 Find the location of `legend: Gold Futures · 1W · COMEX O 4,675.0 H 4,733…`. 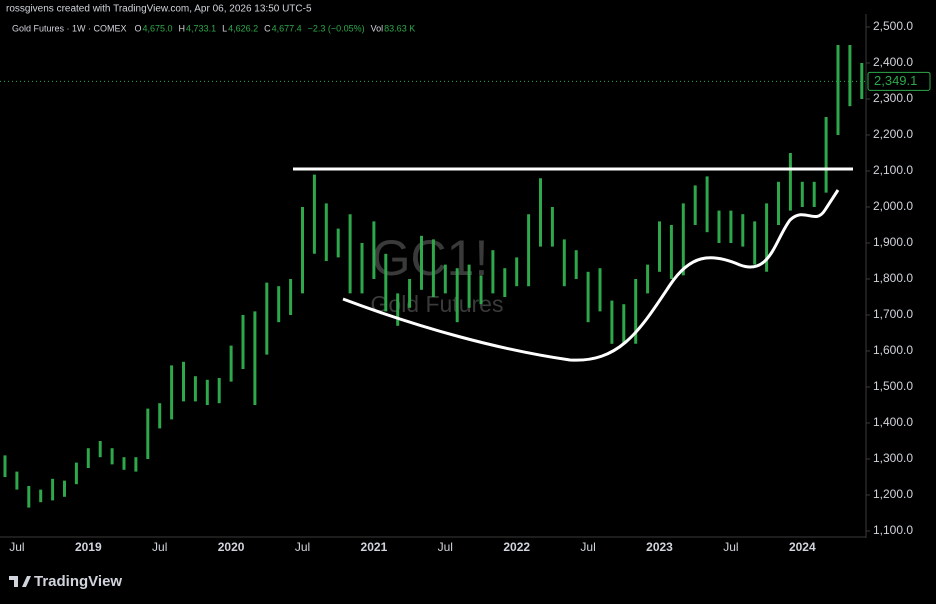

legend: Gold Futures · 1W · COMEX O 4,675.0 H 4,733… is located at coordinates (213, 28).